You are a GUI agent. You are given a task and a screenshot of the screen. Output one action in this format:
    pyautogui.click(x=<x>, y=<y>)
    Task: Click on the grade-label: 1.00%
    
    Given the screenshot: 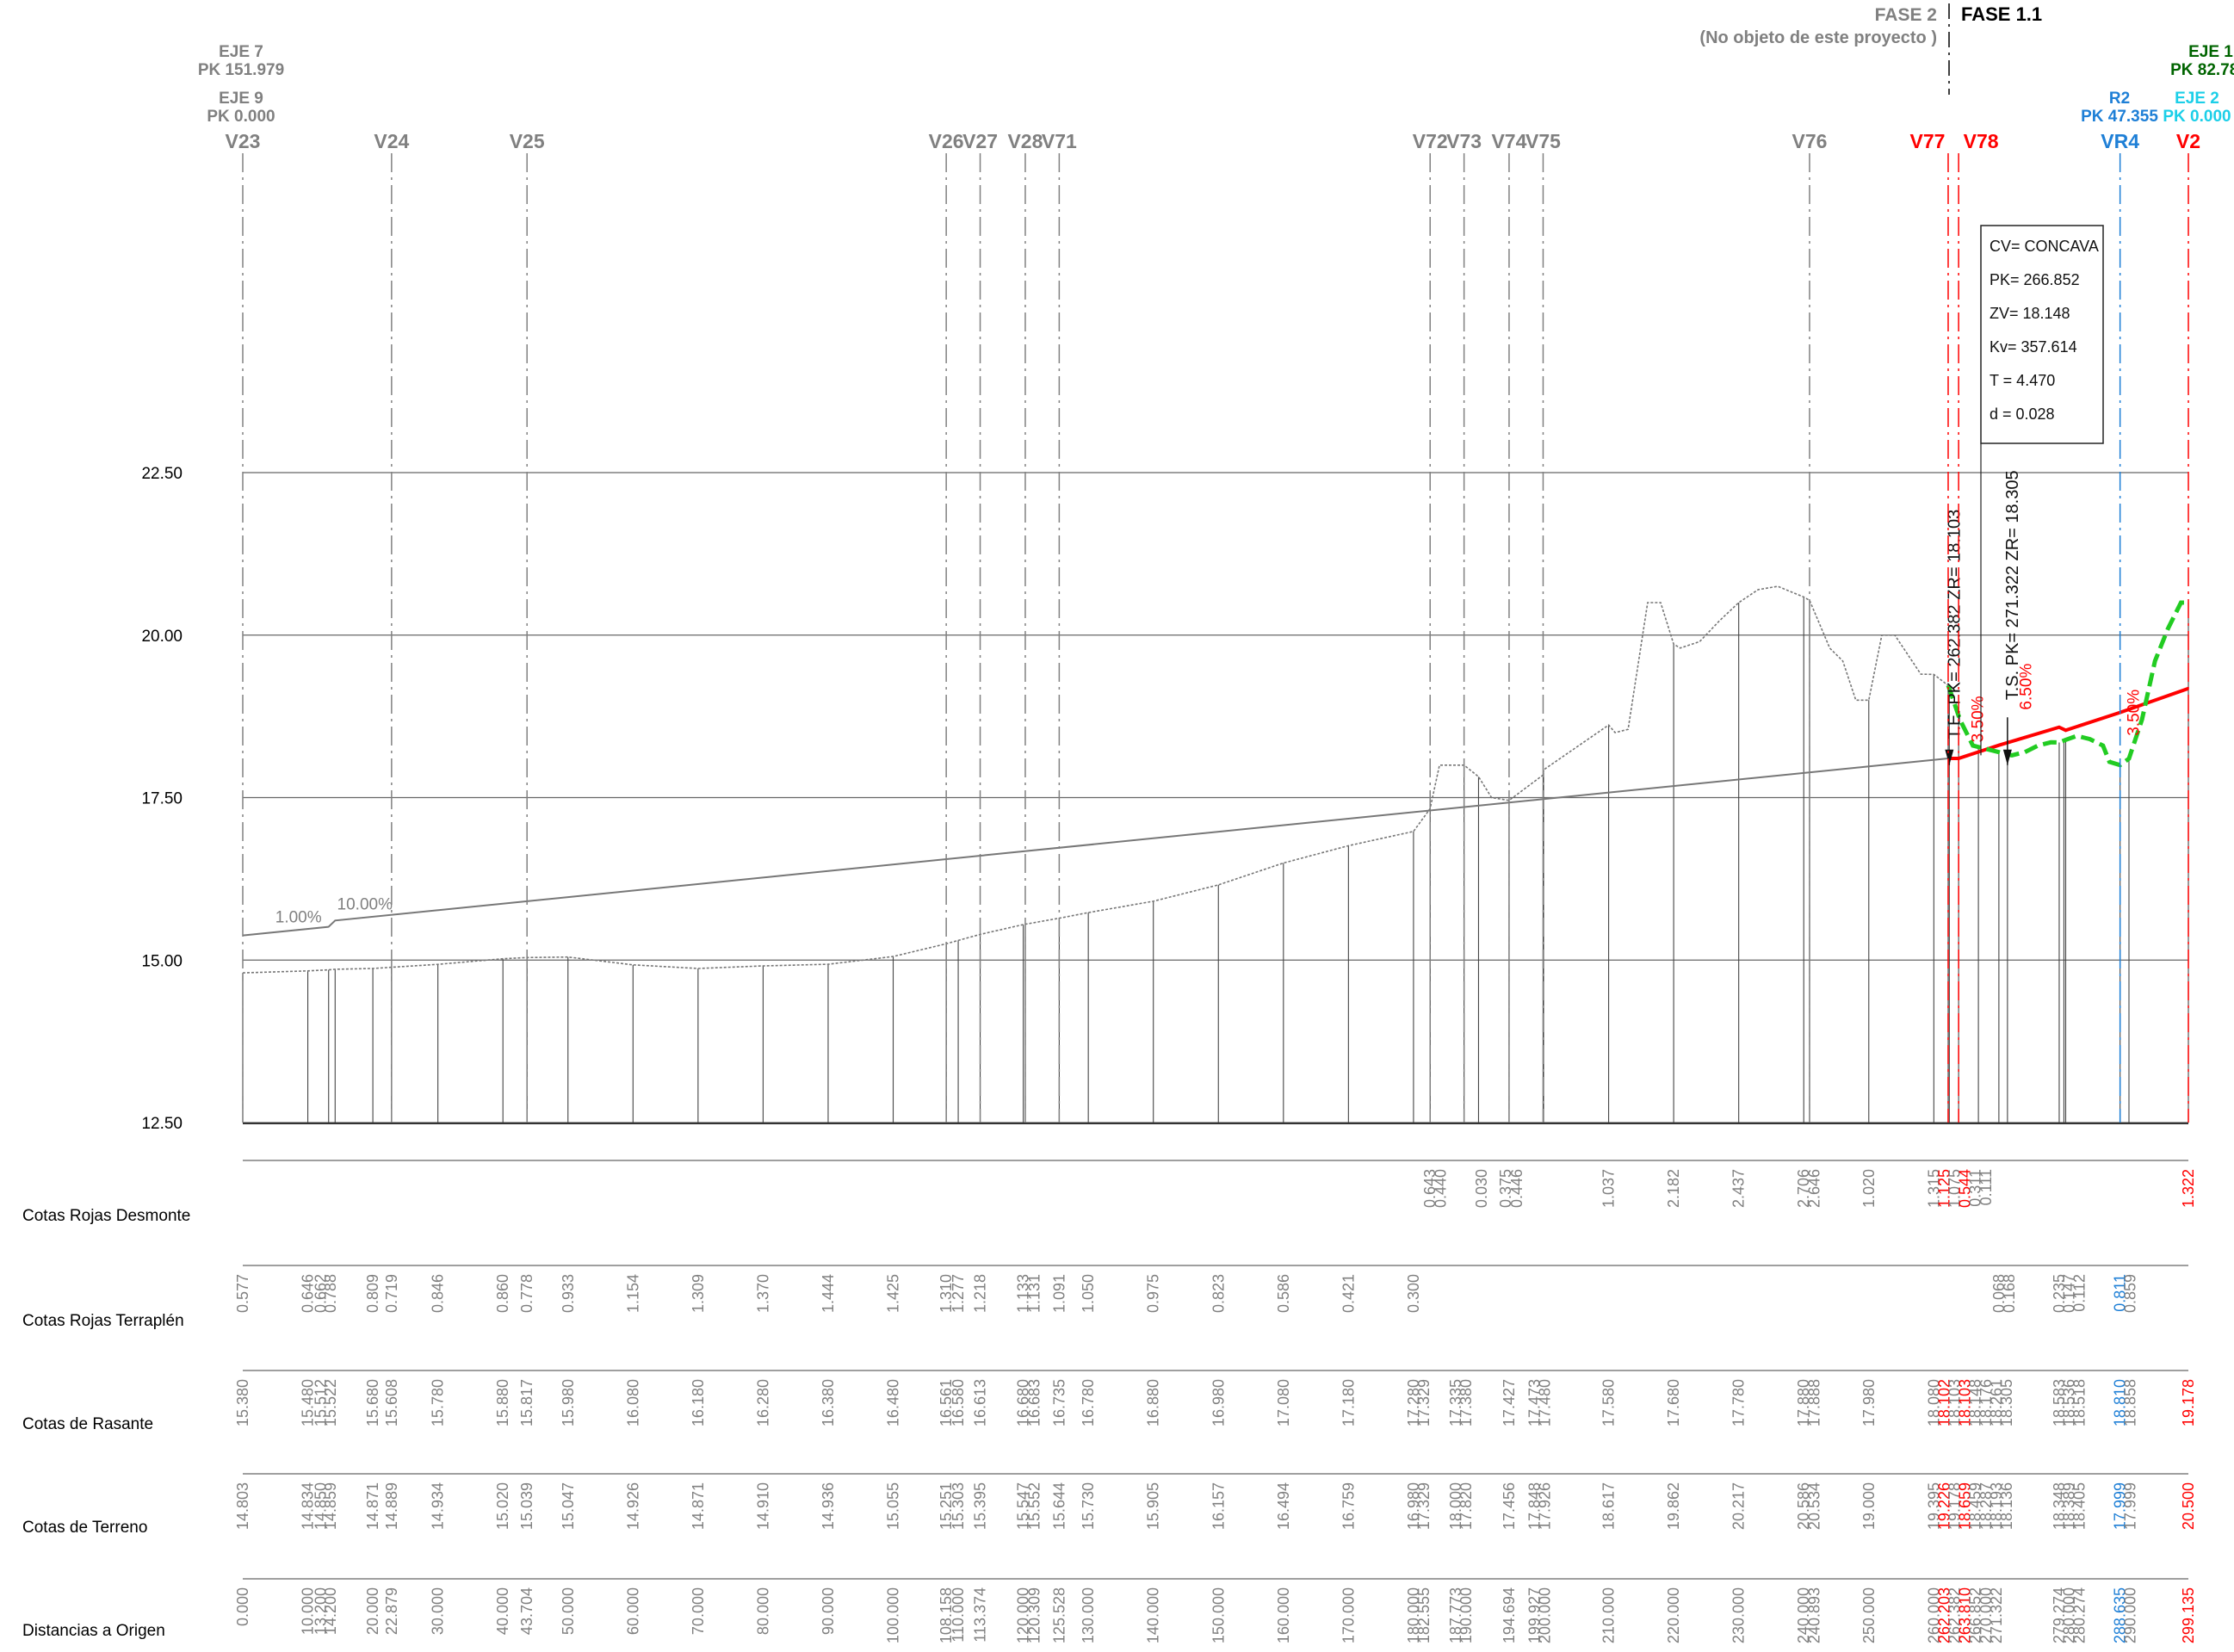 What is the action you would take?
    pyautogui.click(x=299, y=917)
    